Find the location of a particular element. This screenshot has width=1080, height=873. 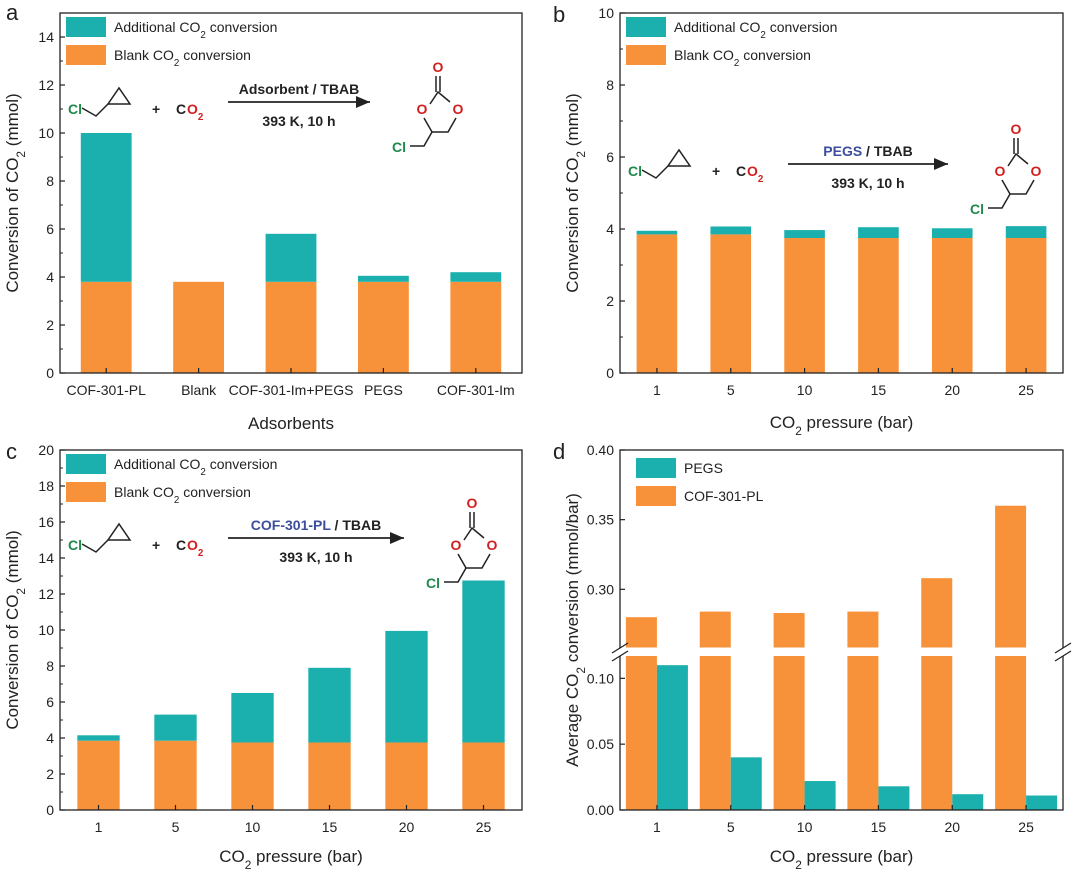

y-tick-label-c-12: 12 is located at coordinates (46, 594).